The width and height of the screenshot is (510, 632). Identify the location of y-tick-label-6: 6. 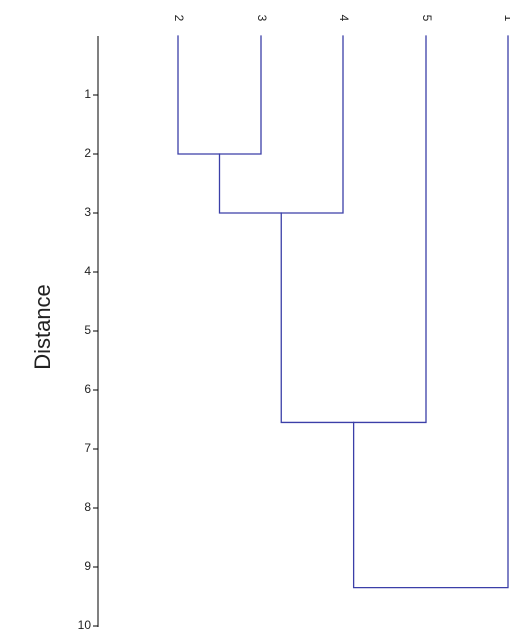
(87, 389).